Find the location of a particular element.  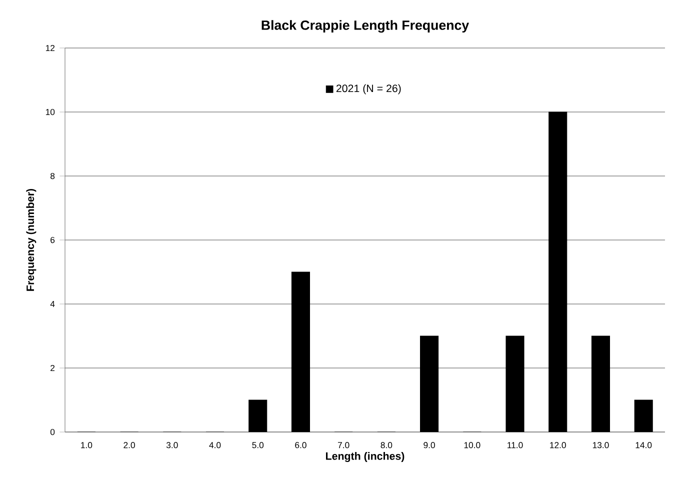

x-tick-label: 8.0 is located at coordinates (386, 445).